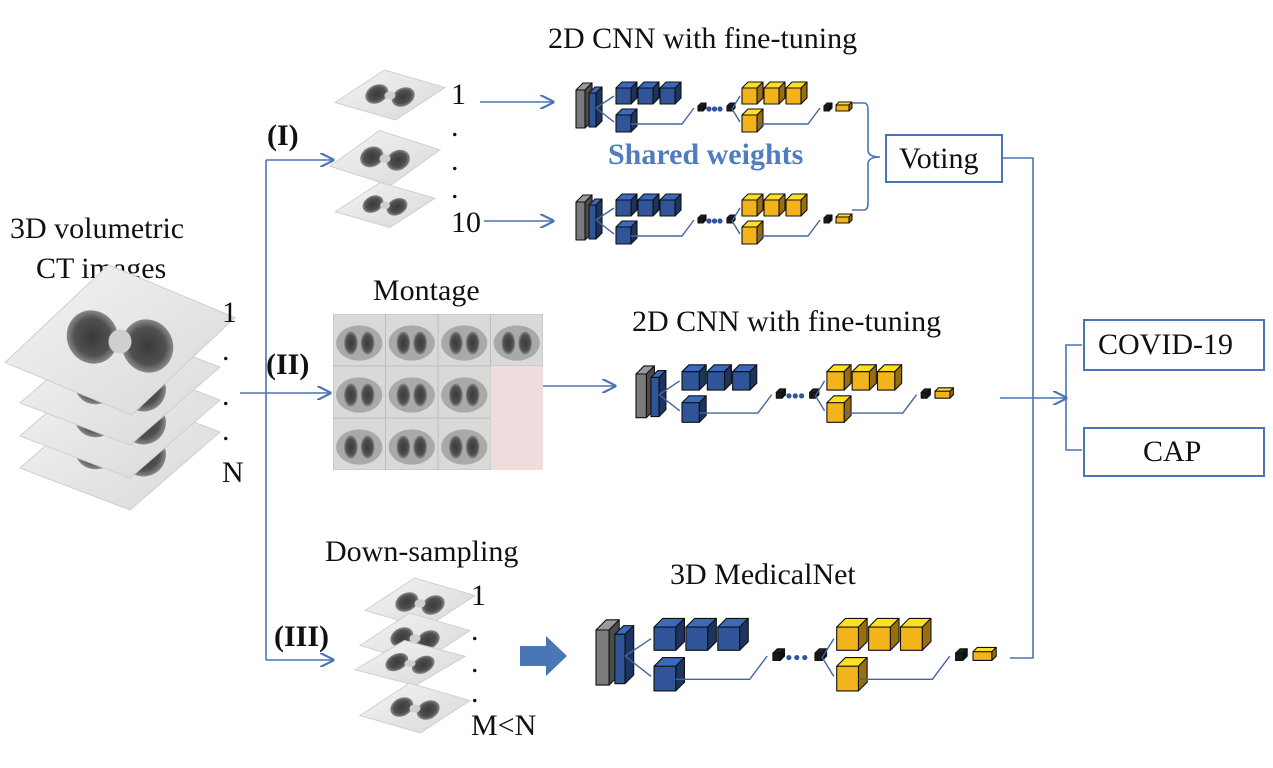  What do you see at coordinates (938, 158) in the screenshot?
I see `voting-label: Voting` at bounding box center [938, 158].